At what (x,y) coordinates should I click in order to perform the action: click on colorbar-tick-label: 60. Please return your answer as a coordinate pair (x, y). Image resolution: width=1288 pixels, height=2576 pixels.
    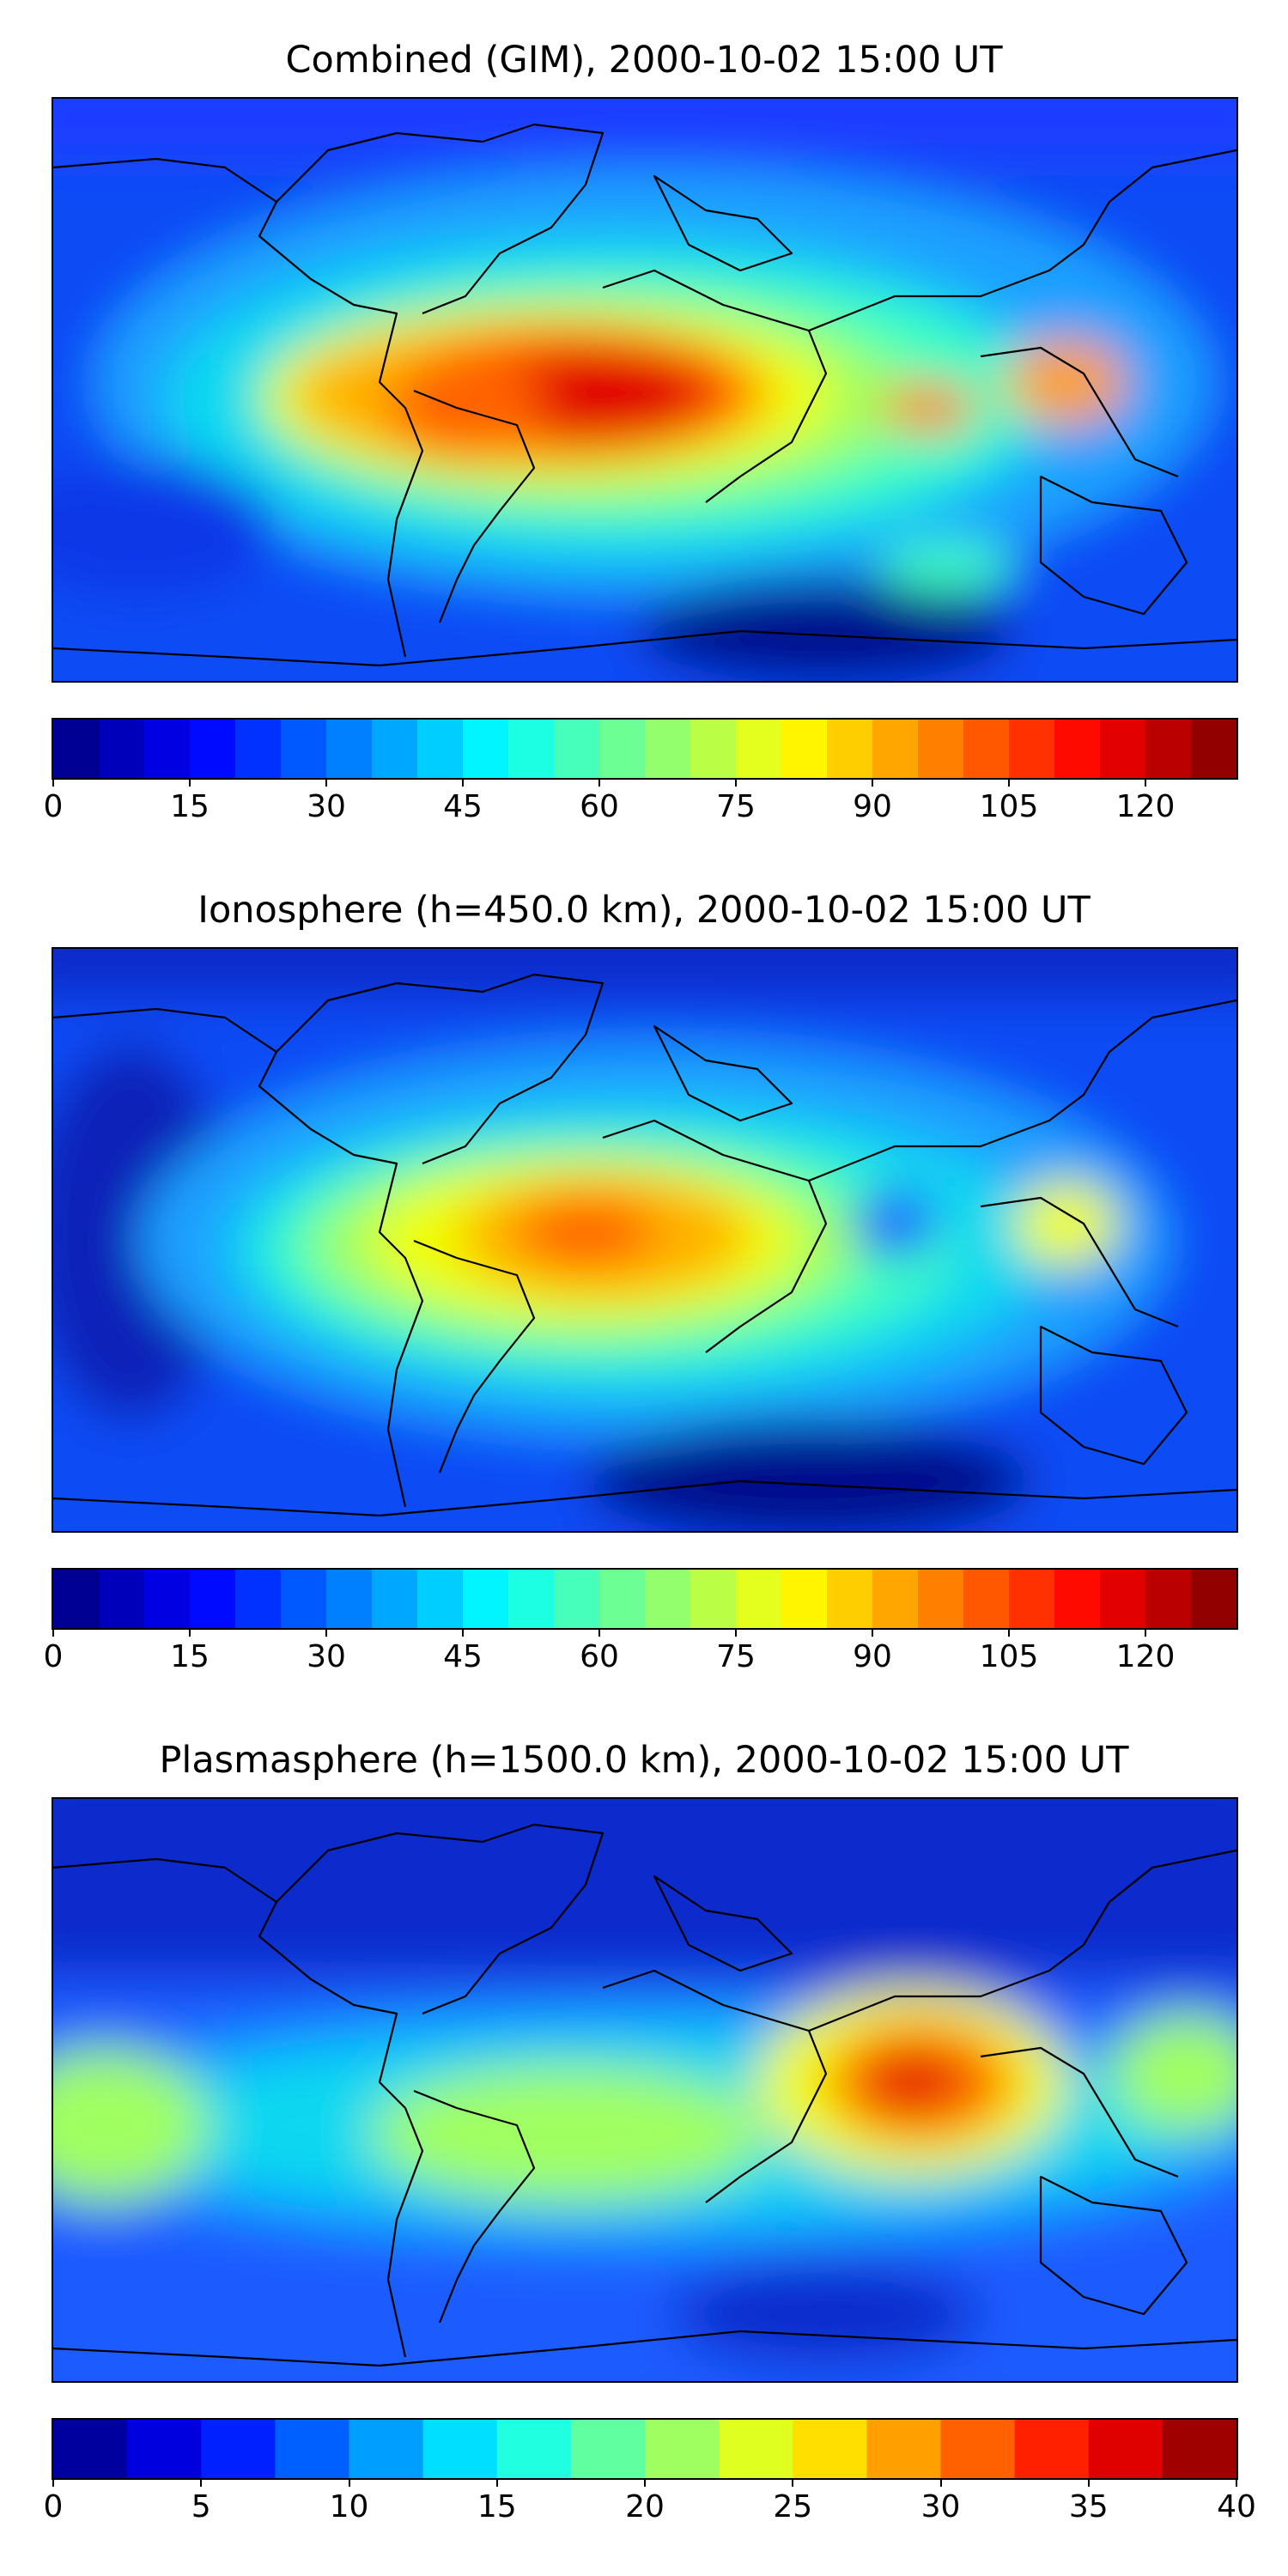
    Looking at the image, I should click on (599, 806).